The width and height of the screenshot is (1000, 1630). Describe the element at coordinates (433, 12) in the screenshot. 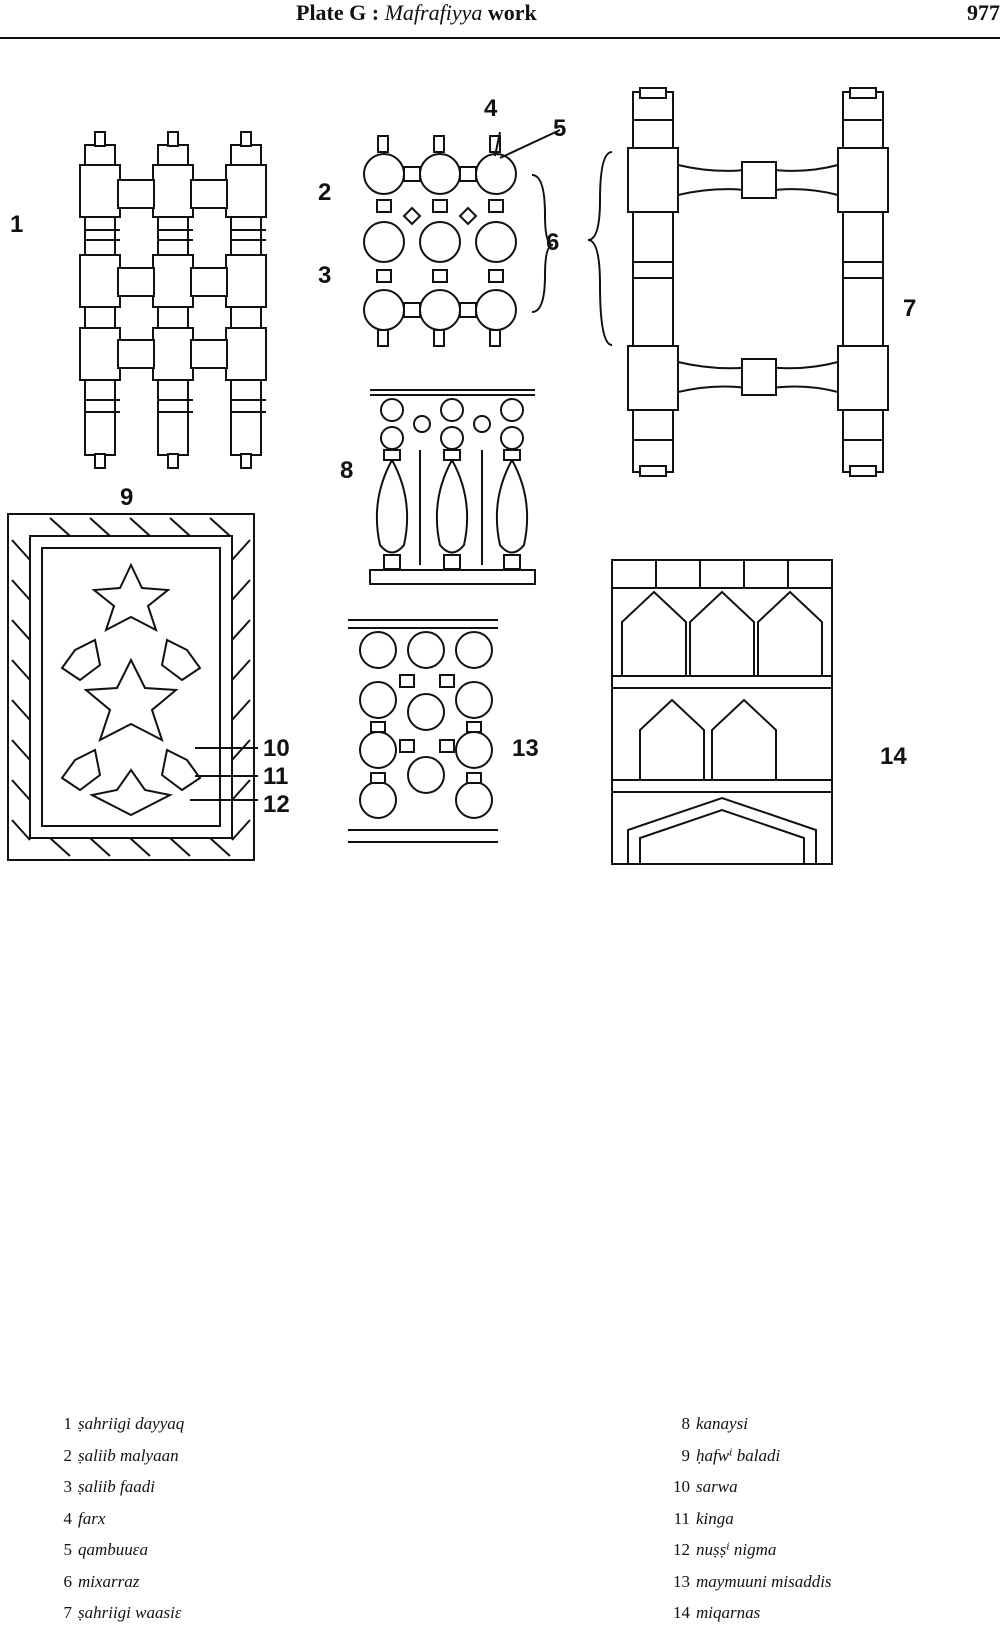

I see `plate-title-italic: Mafrafiyya` at that location.